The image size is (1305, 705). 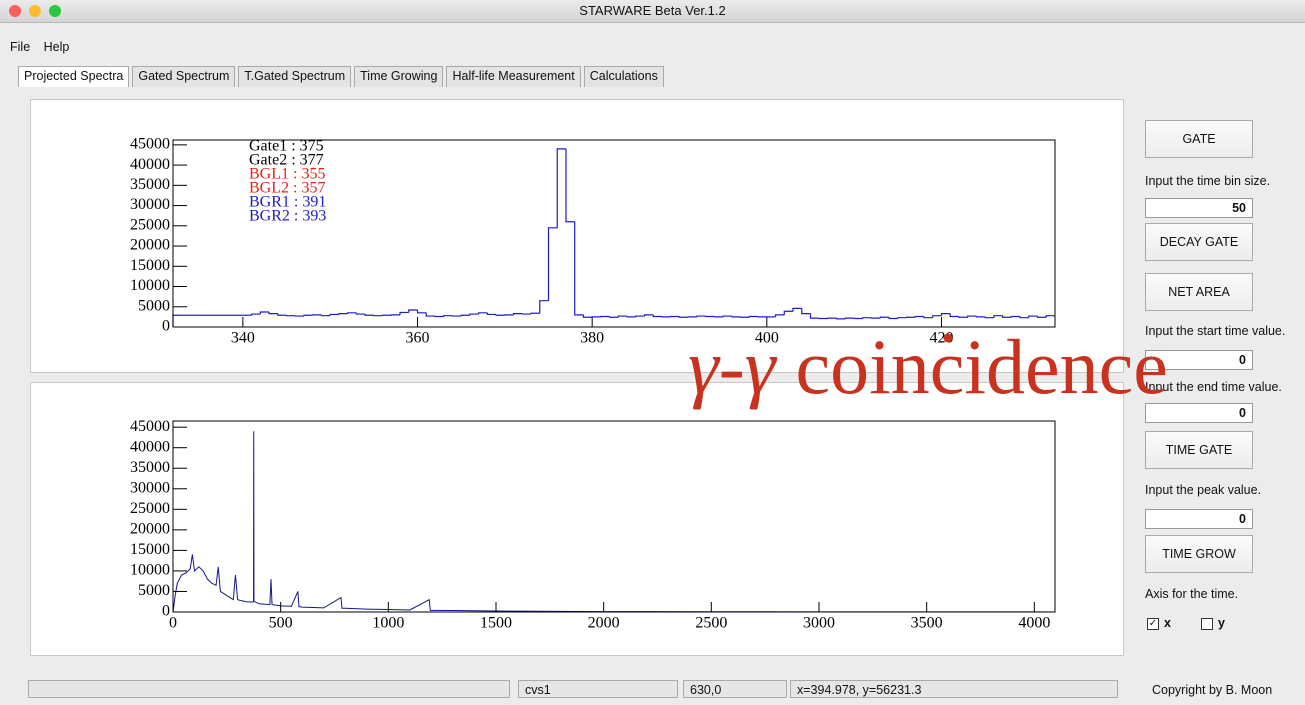 I want to click on button: DECAY GATE, so click(x=1199, y=242).